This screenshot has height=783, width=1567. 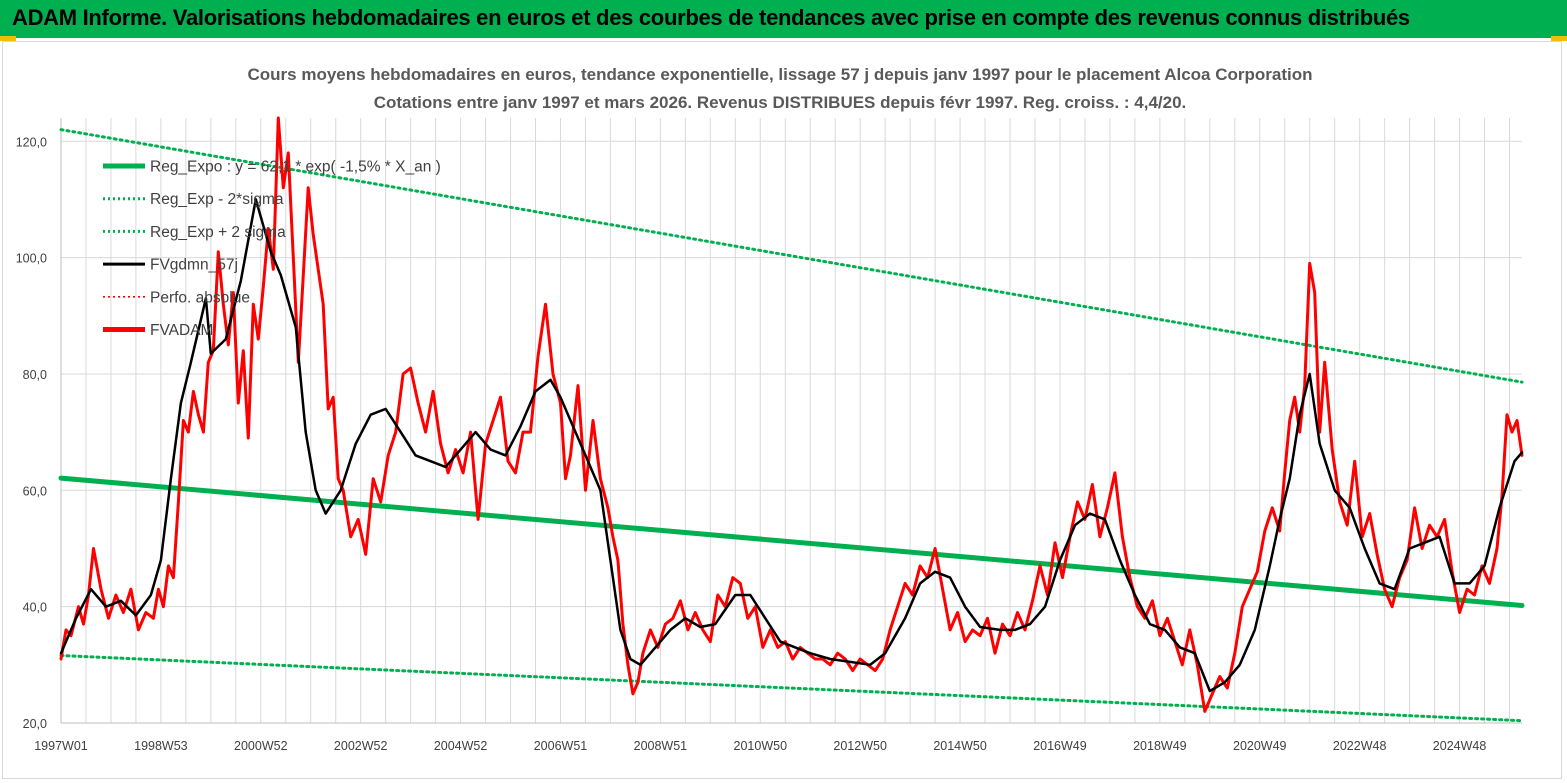 I want to click on y-tick-label: 80,0, so click(x=35, y=375).